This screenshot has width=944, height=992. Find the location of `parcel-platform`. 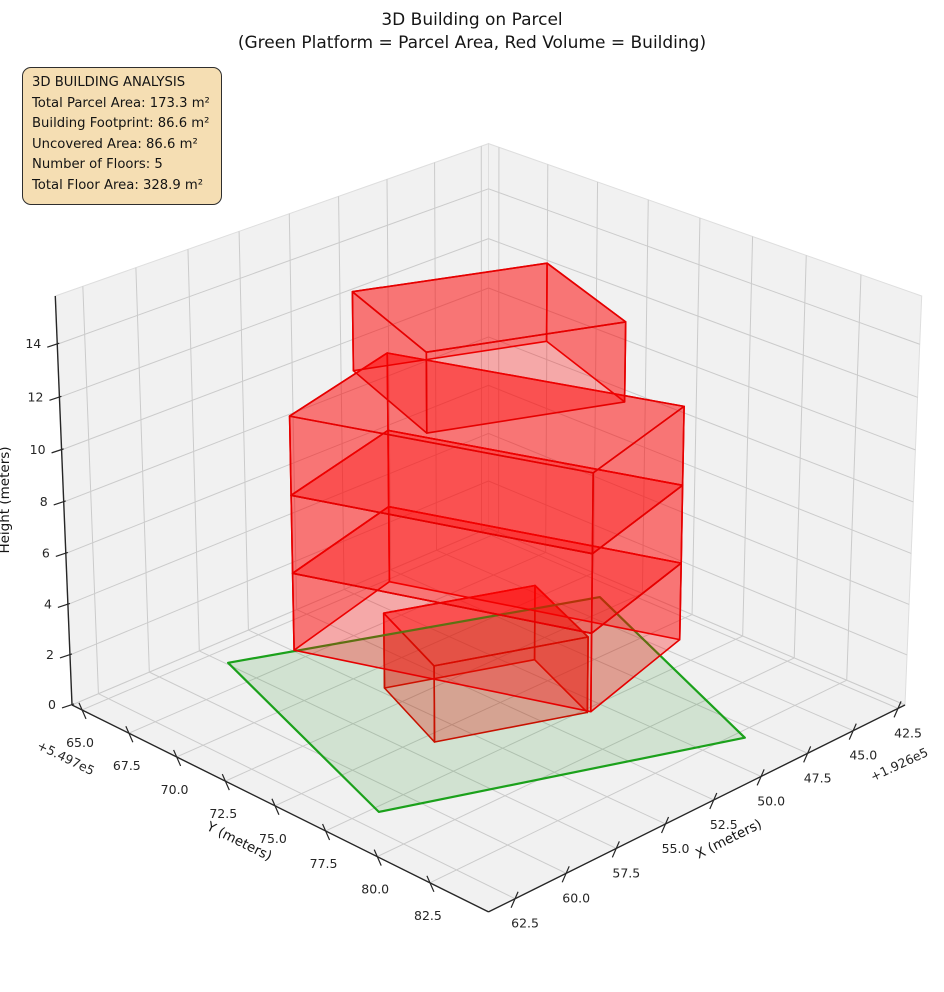

parcel-platform is located at coordinates (486, 704).